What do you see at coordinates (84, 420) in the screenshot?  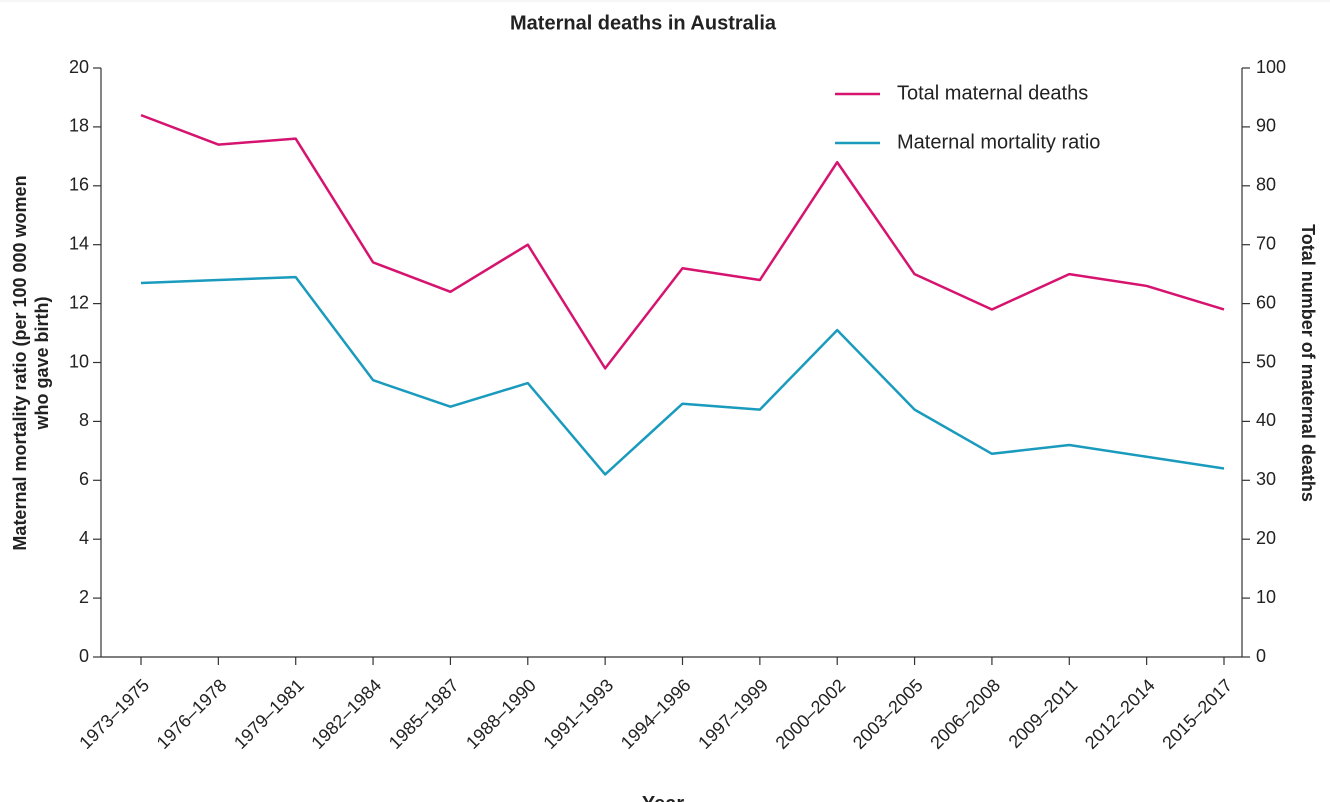 I see `y-tick-label: 8` at bounding box center [84, 420].